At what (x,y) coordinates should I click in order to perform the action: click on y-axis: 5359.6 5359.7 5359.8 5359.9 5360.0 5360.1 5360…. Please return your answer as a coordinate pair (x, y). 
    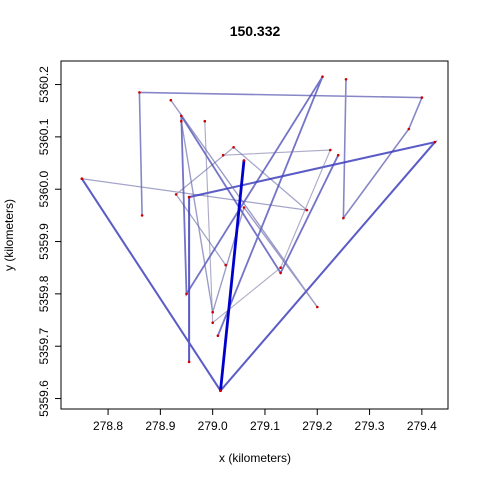
    Looking at the image, I should click on (49, 241).